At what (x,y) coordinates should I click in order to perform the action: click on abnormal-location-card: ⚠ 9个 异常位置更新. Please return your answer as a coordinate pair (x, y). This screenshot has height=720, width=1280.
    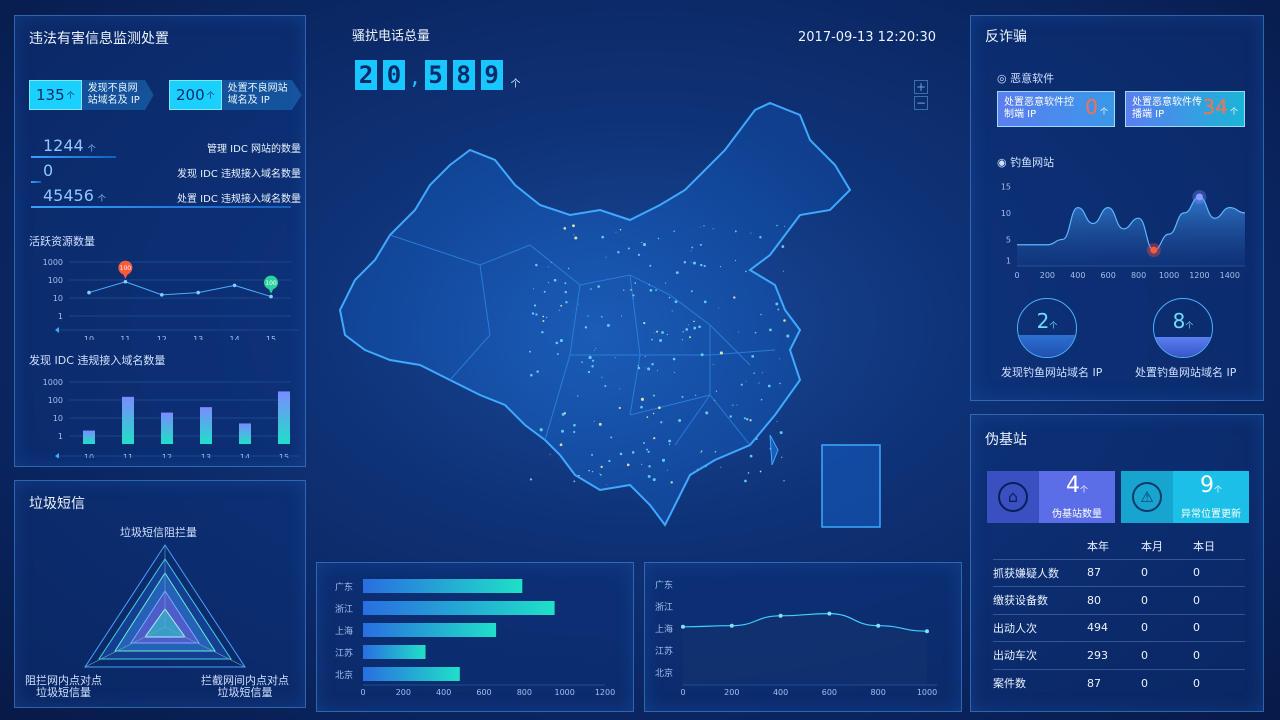
    Looking at the image, I should click on (1185, 497).